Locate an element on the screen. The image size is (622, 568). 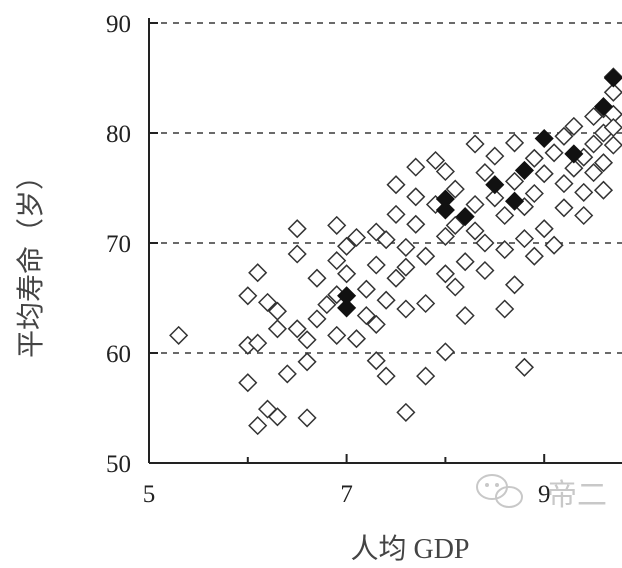
wechat-icon is located at coordinates (499, 491).